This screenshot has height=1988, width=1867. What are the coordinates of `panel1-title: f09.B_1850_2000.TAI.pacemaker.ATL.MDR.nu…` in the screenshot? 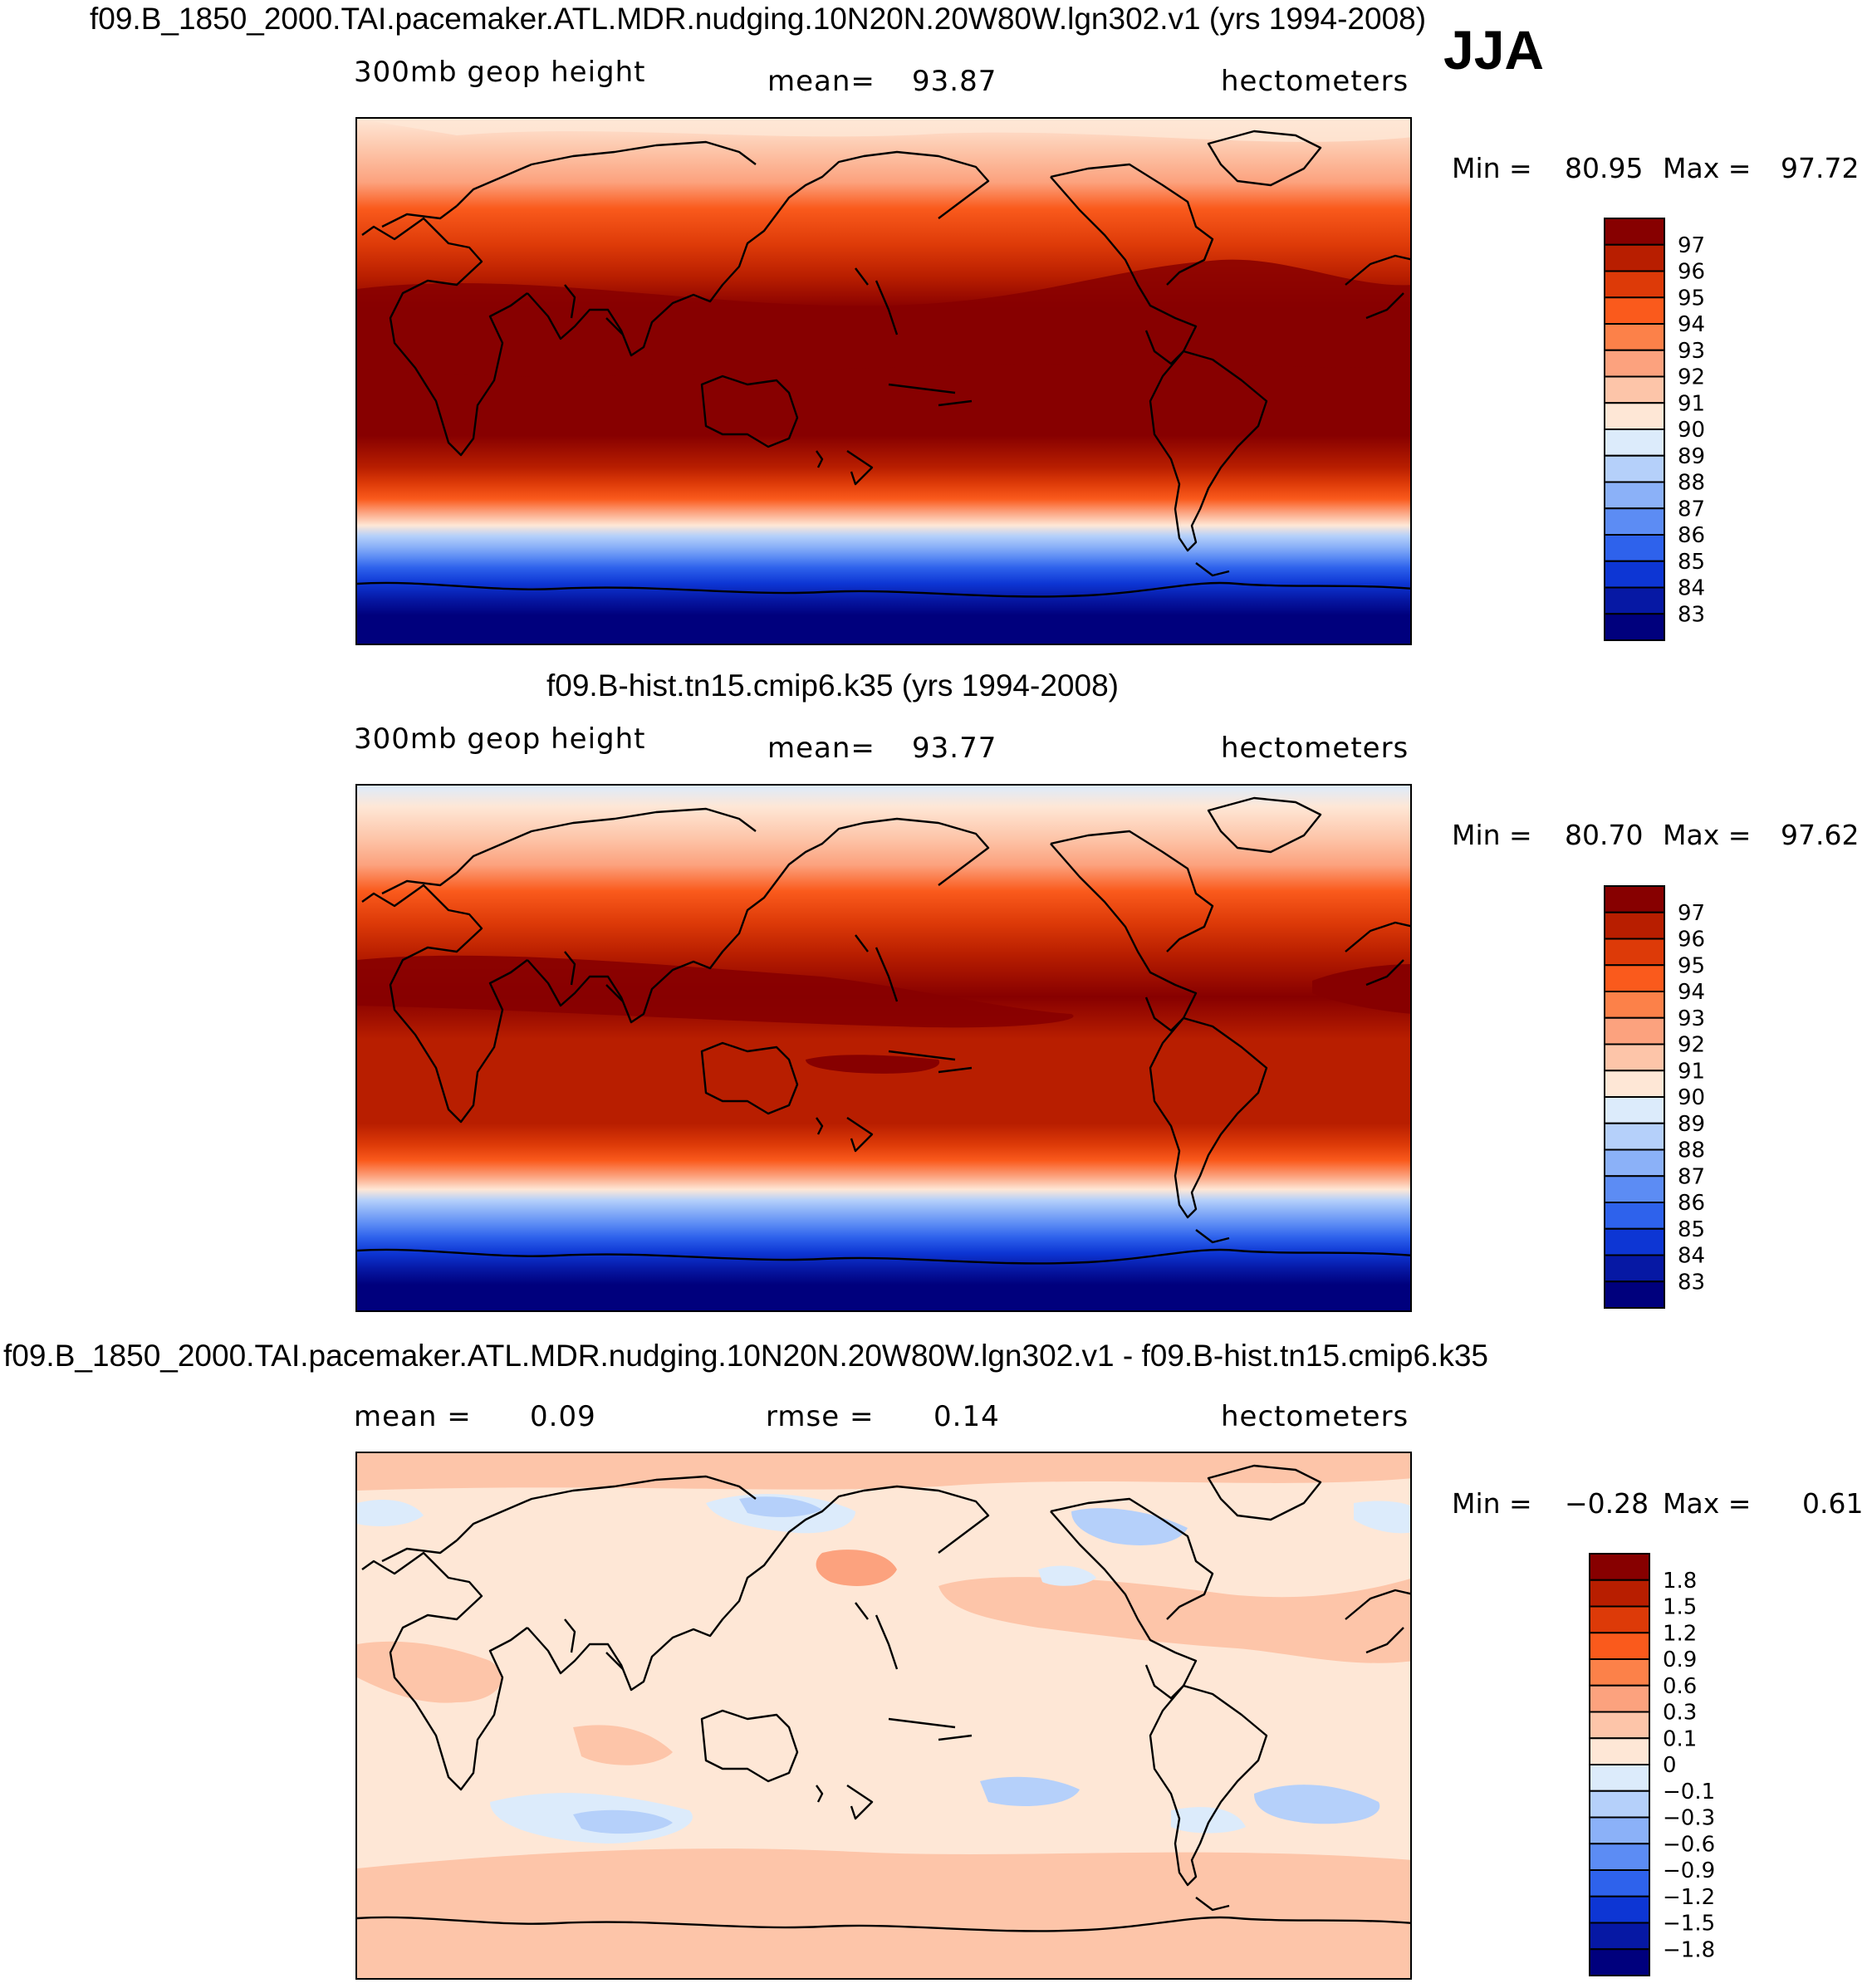 It's located at (758, 19).